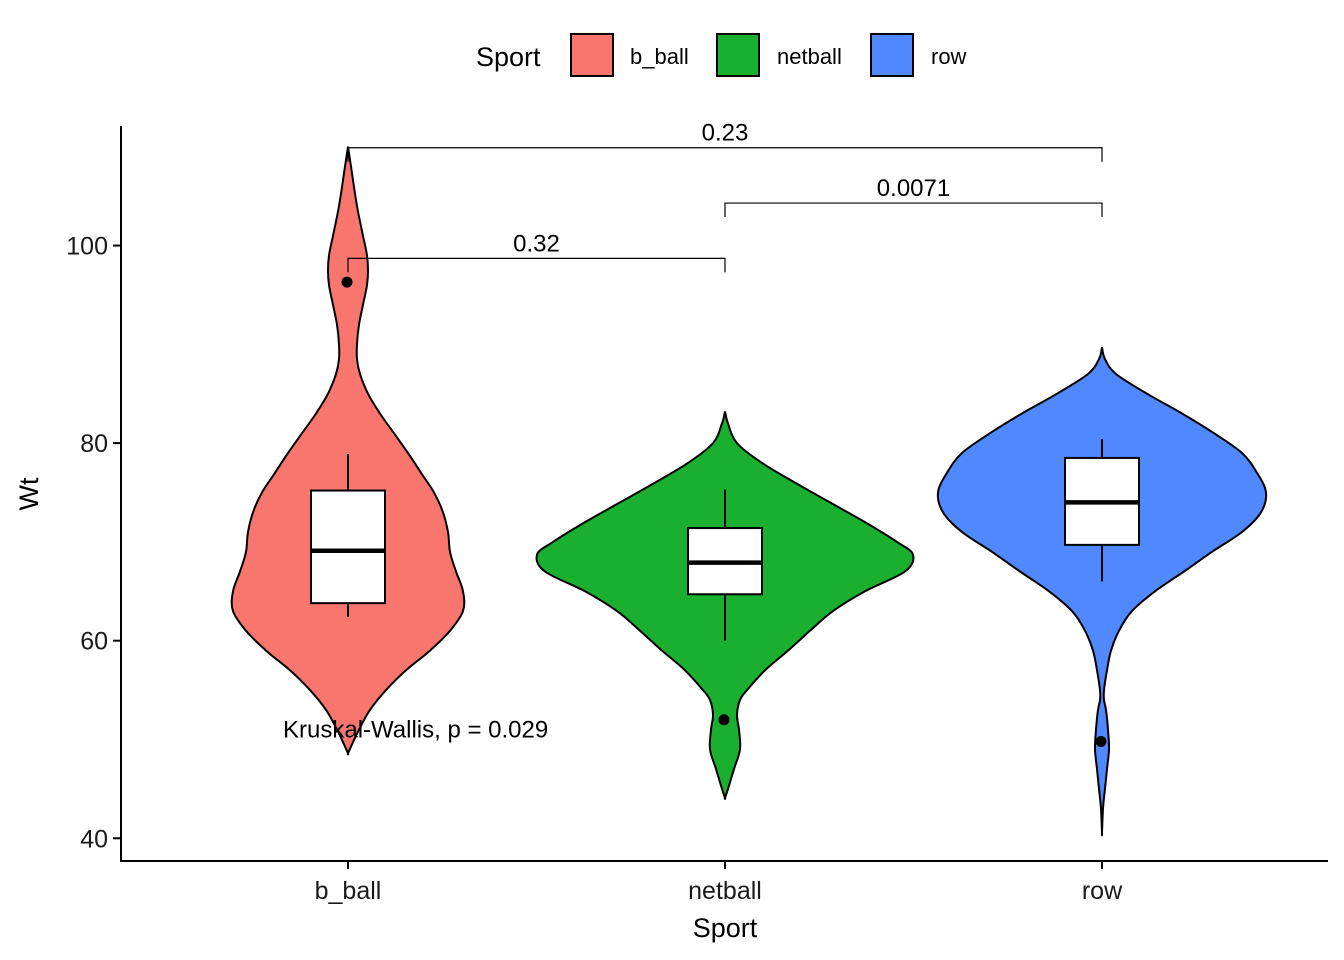 The height and width of the screenshot is (960, 1344). I want to click on legend-entry-netball: netball, so click(779, 55).